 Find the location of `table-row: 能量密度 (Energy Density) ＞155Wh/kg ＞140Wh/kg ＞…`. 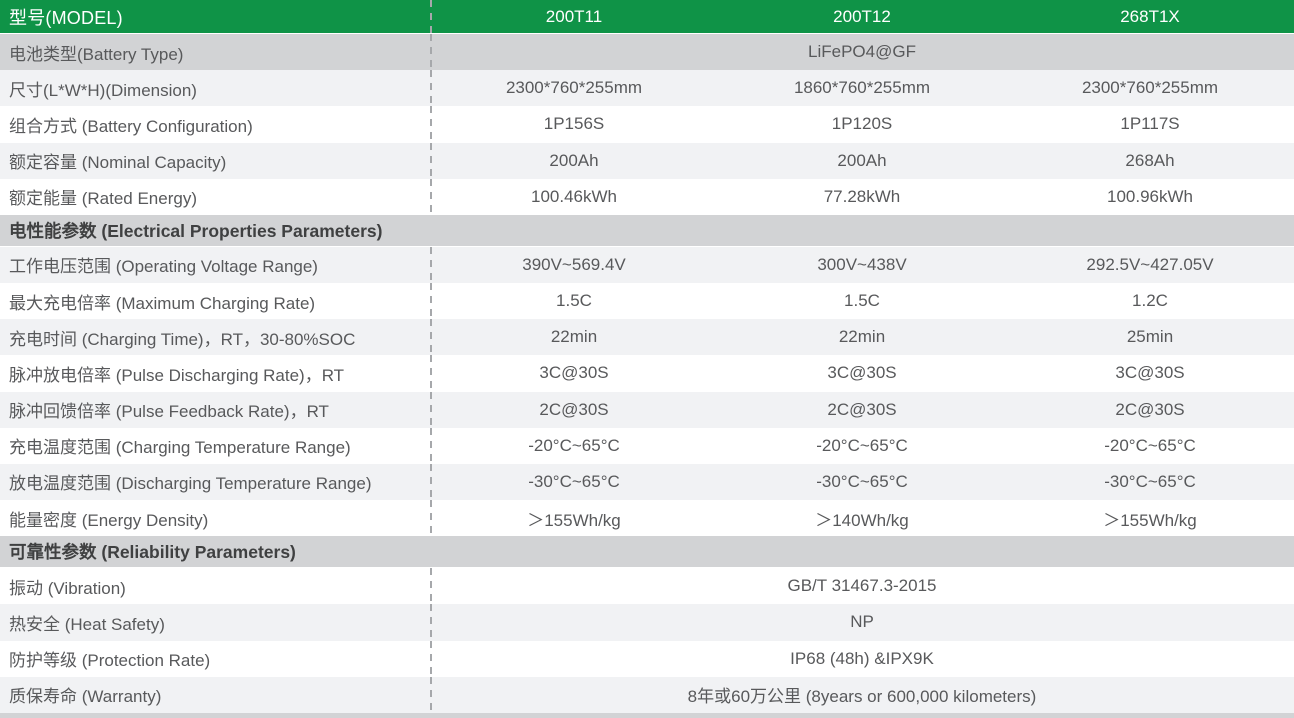

table-row: 能量密度 (Energy Density) ＞155Wh/kg ＞140Wh/kg ＞… is located at coordinates (647, 518).